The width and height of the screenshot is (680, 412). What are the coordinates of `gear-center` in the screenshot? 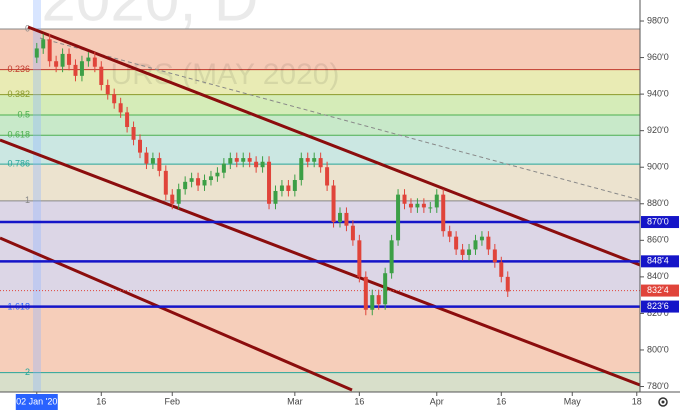 It's located at (663, 402).